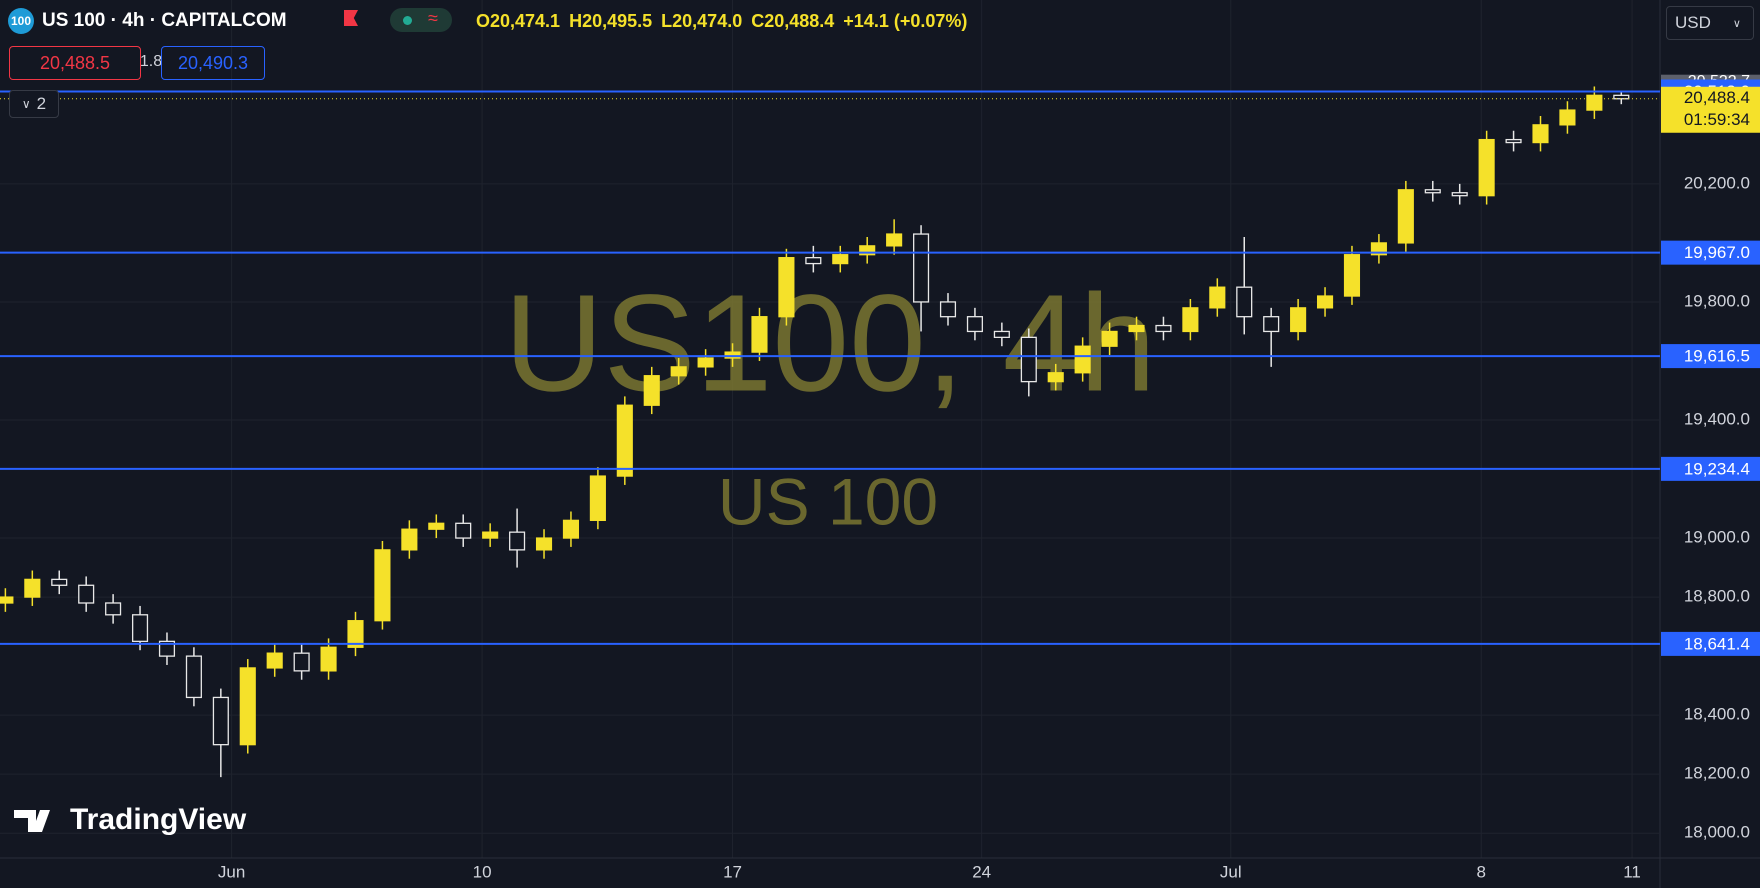 The width and height of the screenshot is (1760, 888). What do you see at coordinates (1693, 22) in the screenshot?
I see `currency: USD` at bounding box center [1693, 22].